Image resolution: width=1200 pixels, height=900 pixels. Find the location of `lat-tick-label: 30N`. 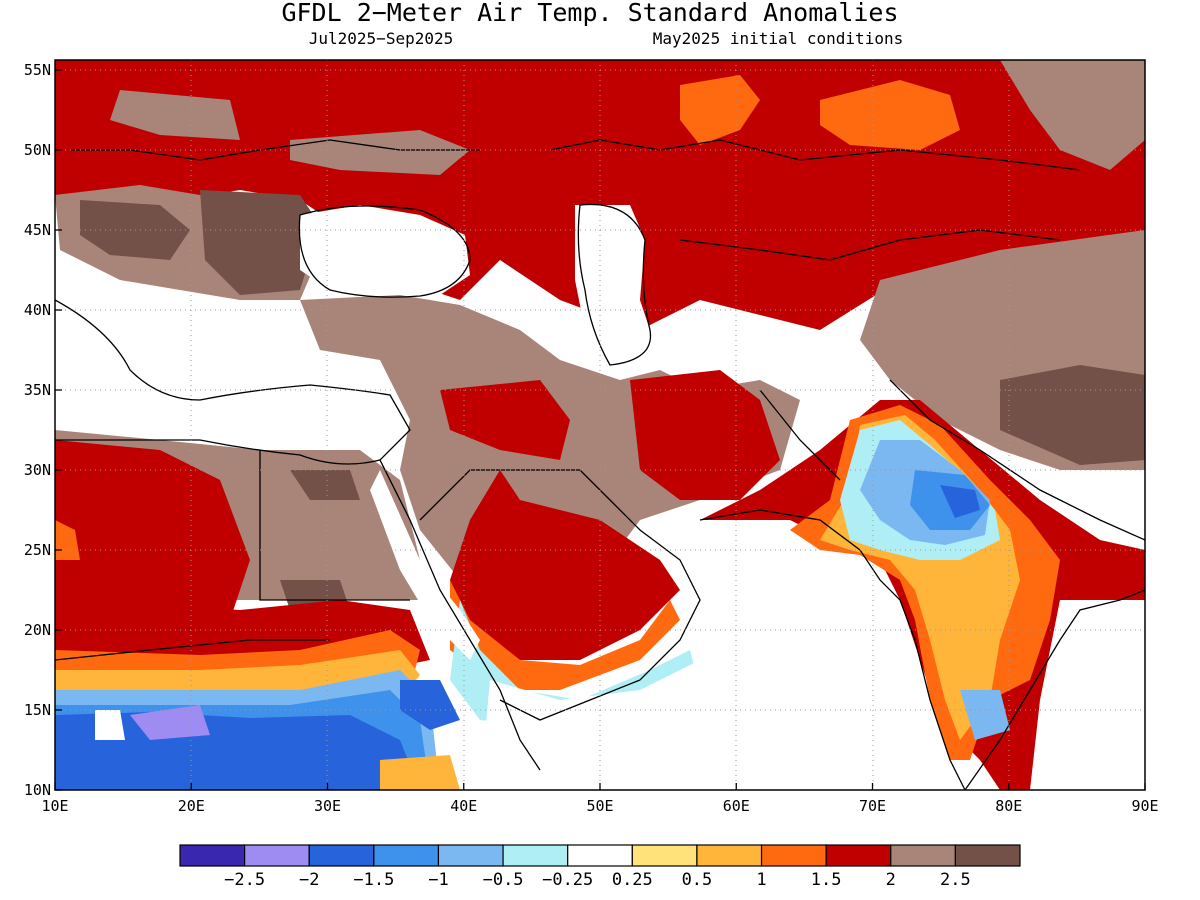

lat-tick-label: 30N is located at coordinates (37, 470).